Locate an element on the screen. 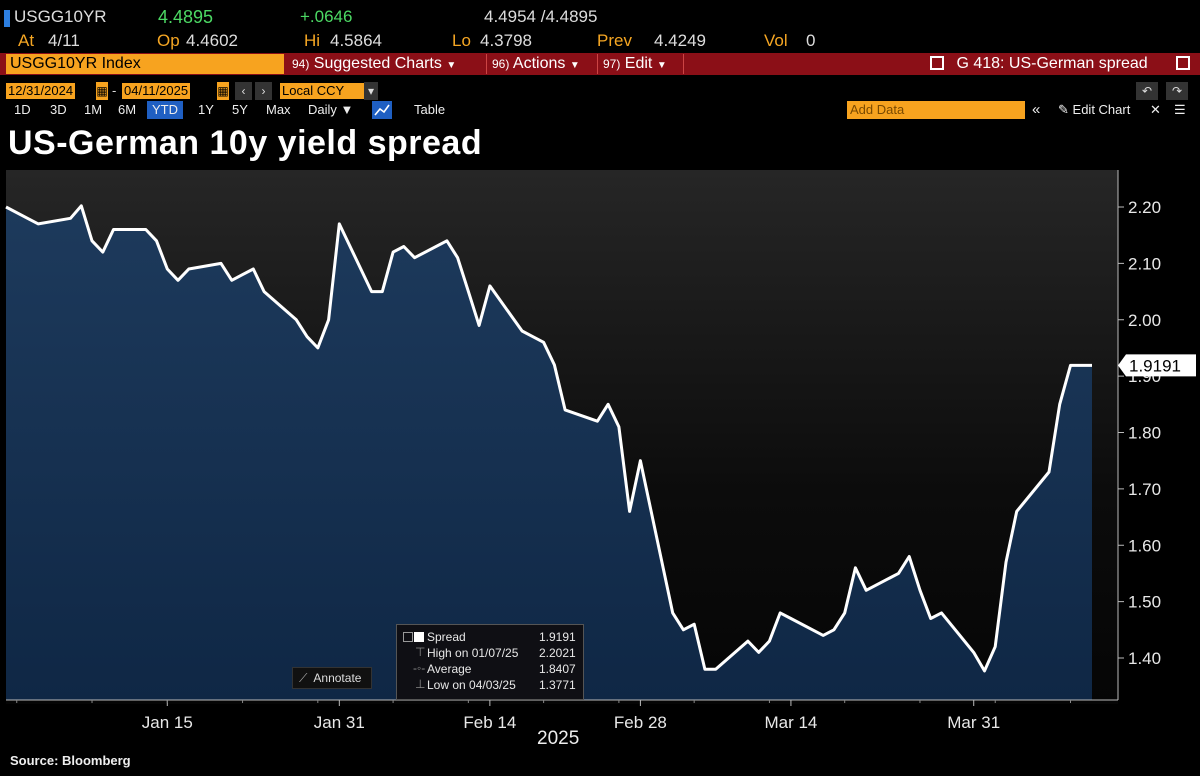 The width and height of the screenshot is (1200, 776). x-tick-label: Feb 28 is located at coordinates (640, 722).